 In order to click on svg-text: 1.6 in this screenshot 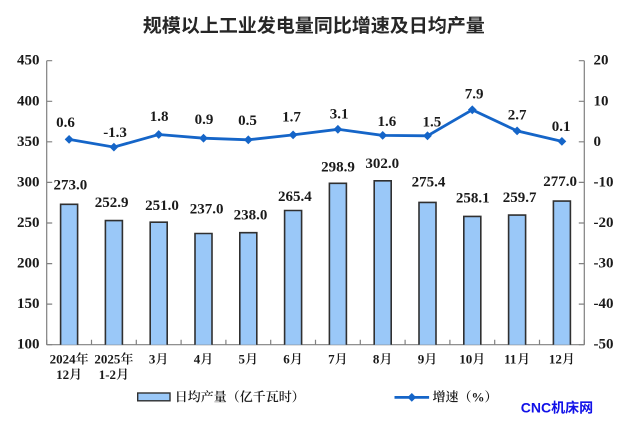, I will do `click(387, 122)`.